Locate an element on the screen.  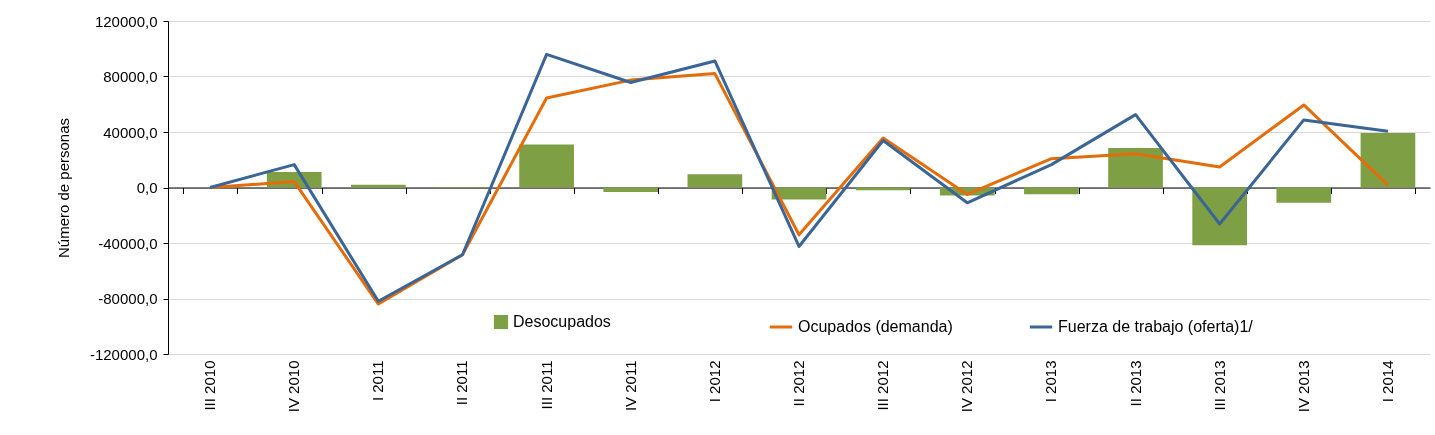
x-tick-label: III 2011 is located at coordinates (546, 385).